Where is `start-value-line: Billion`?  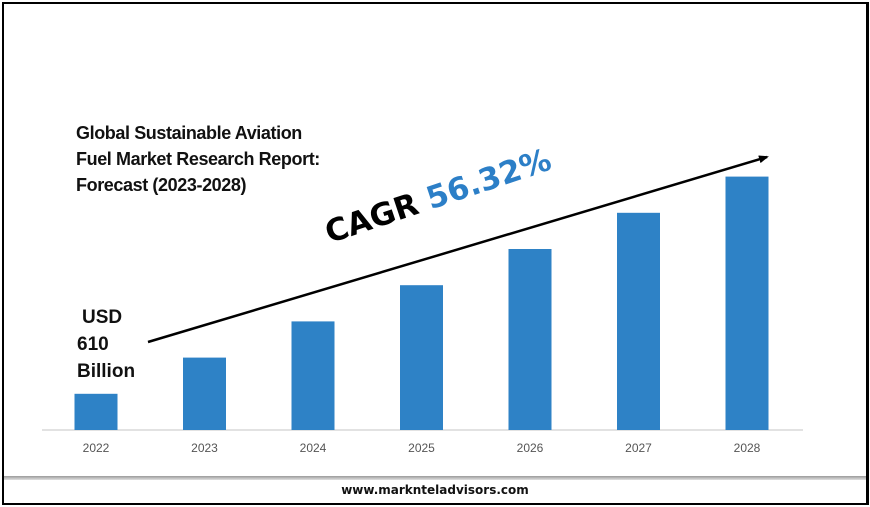 start-value-line: Billion is located at coordinates (106, 371).